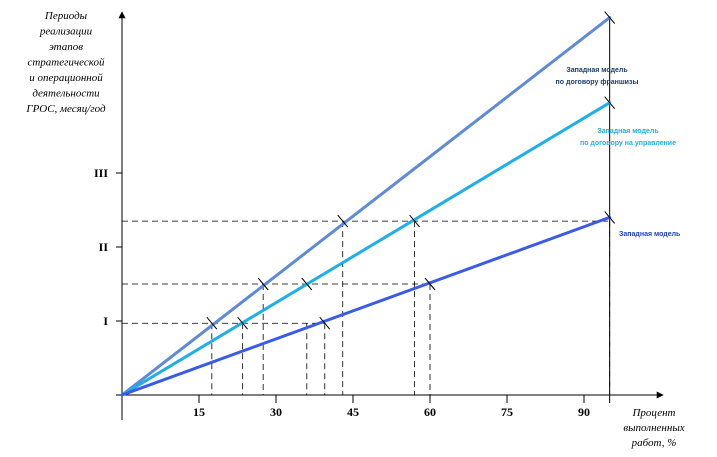 The image size is (717, 457). Describe the element at coordinates (584, 412) in the screenshot. I see `x-tick-label: 90` at that location.